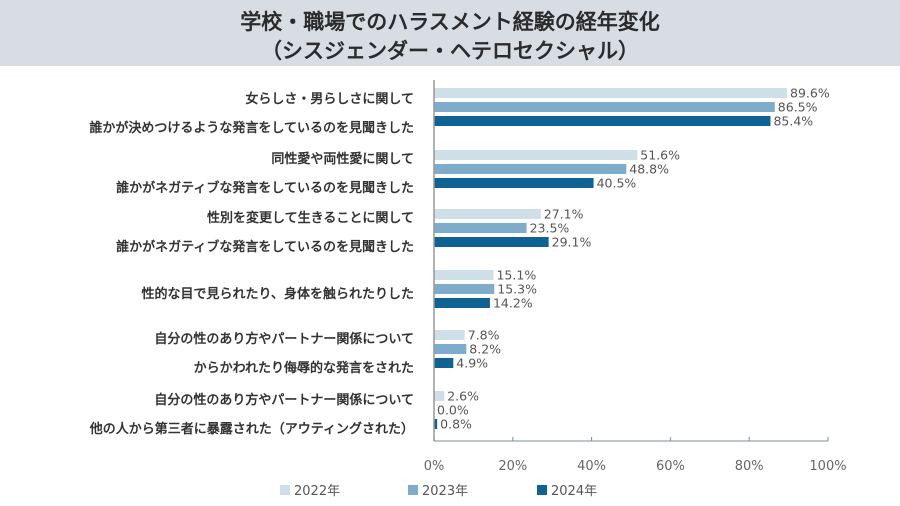 The height and width of the screenshot is (506, 900). What do you see at coordinates (450, 22) in the screenshot?
I see `chart-title-line1: 学校・職場でのハラスメント経験の経年変化` at bounding box center [450, 22].